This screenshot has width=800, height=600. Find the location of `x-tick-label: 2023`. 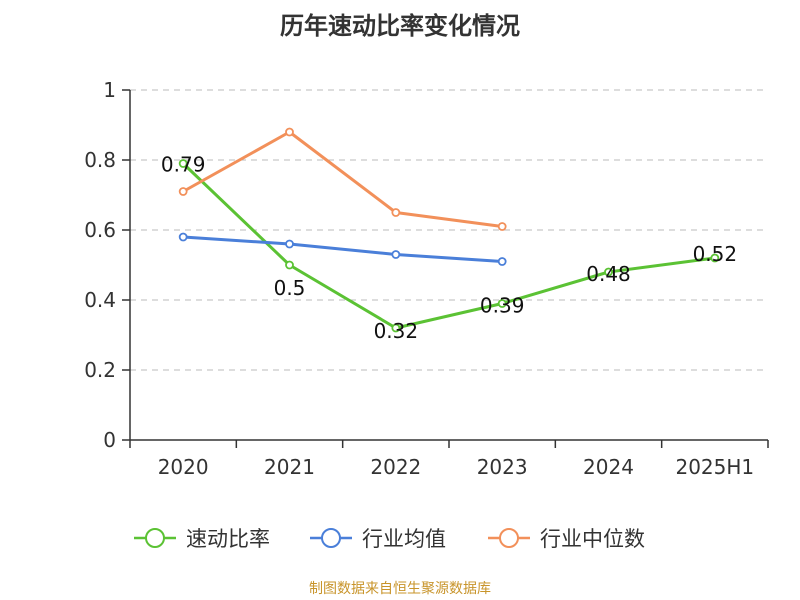

x-tick-label: 2023 is located at coordinates (502, 467).